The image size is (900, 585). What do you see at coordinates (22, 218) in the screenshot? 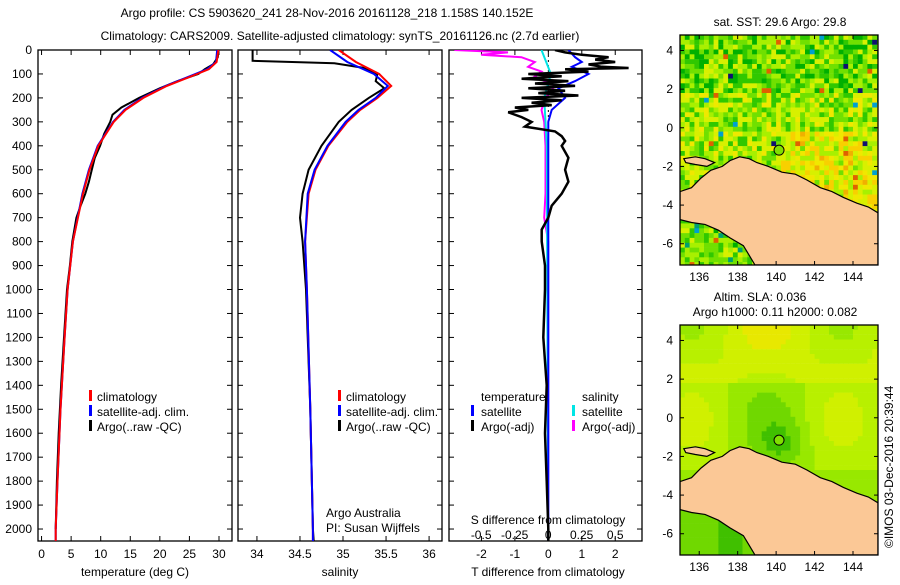
I see `depth-tick-label: 700` at bounding box center [22, 218].